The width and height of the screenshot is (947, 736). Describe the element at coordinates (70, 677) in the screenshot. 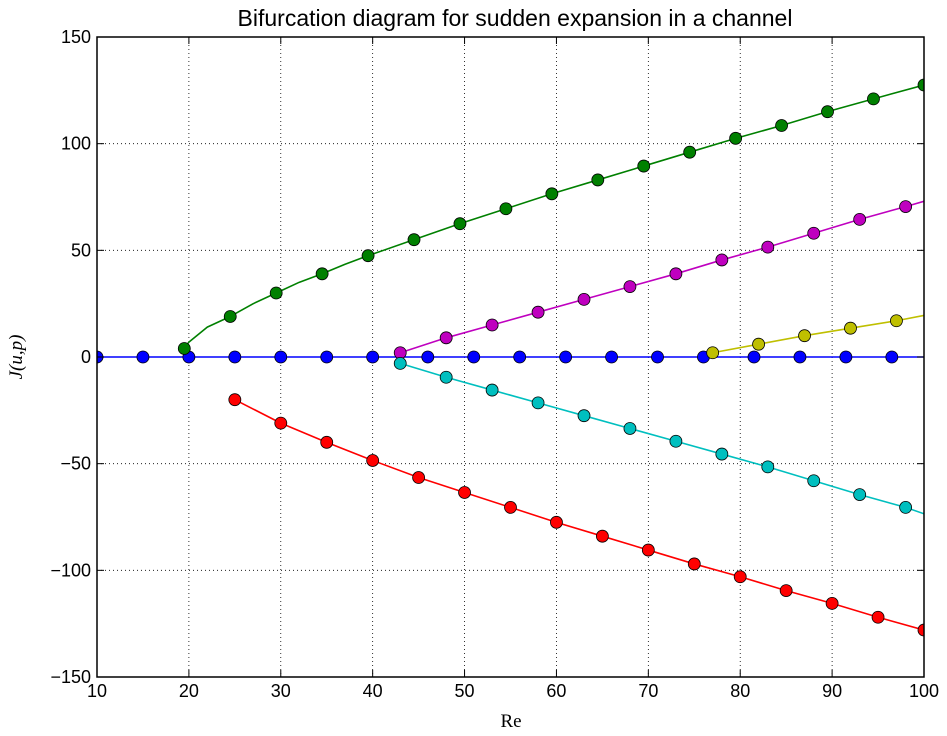

I see `y-tick-label: −150` at that location.